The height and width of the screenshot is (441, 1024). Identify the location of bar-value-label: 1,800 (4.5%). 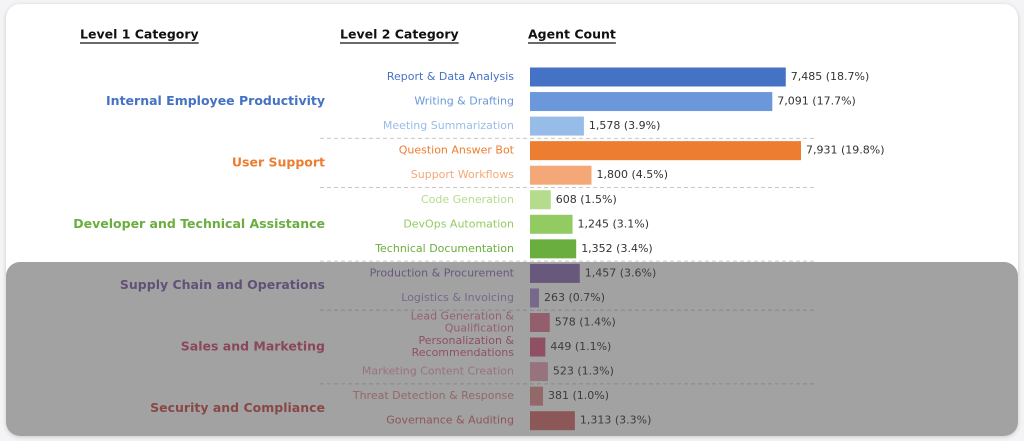
(633, 174).